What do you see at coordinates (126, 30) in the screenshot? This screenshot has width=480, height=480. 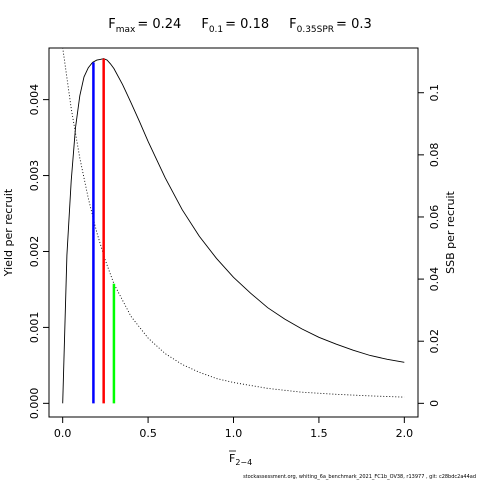 I see `title-subscript: max` at bounding box center [126, 30].